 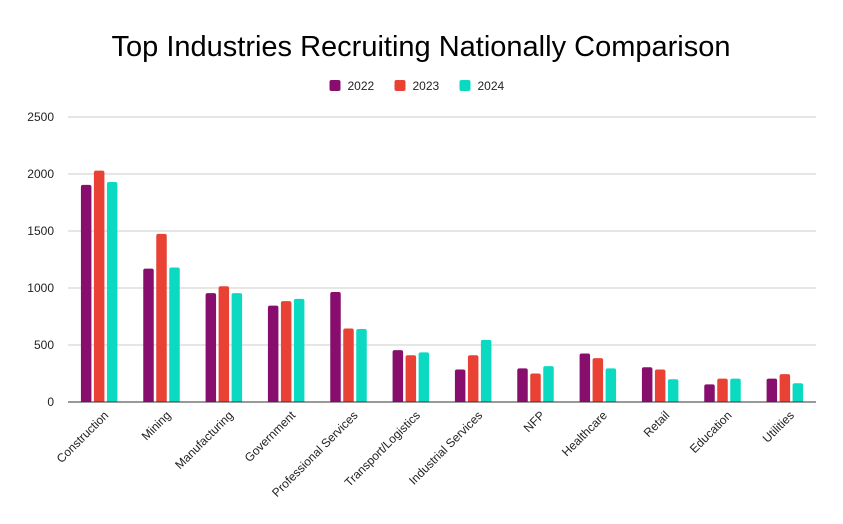 What do you see at coordinates (534, 421) in the screenshot?
I see `x-tick-label: NFP` at bounding box center [534, 421].